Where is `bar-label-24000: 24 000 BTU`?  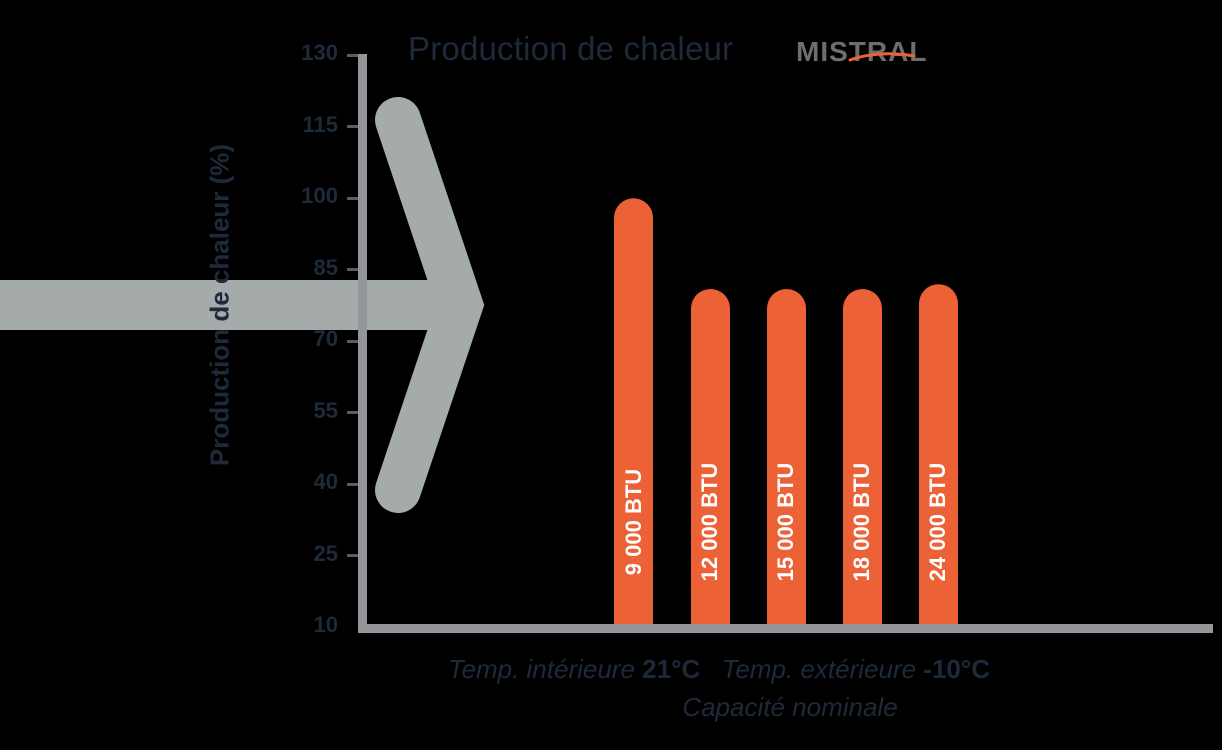
bar-label-24000: 24 000 BTU is located at coordinates (937, 522).